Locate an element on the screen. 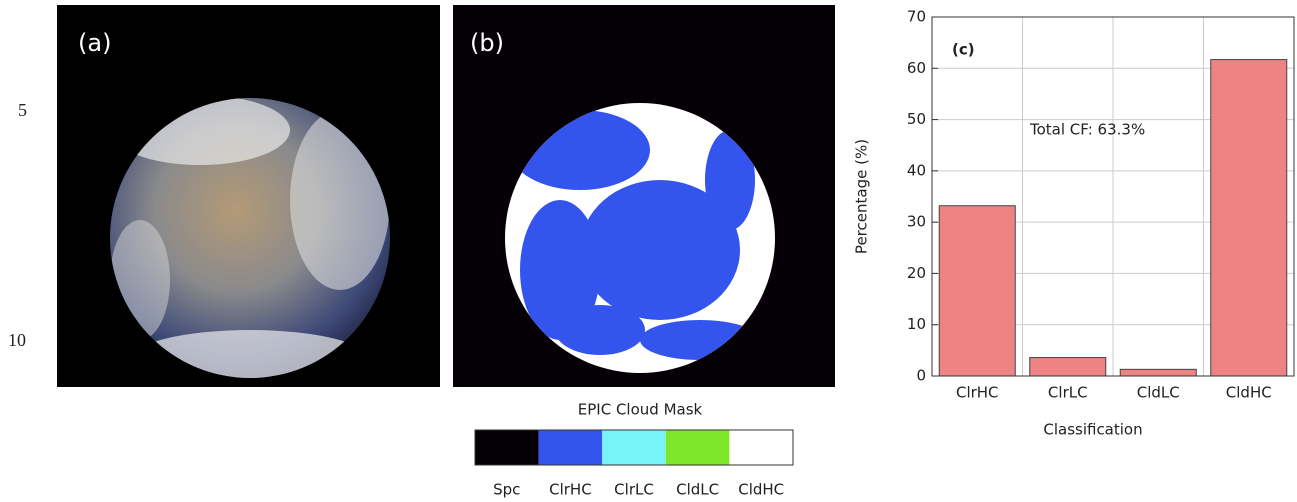  x-tick-label: CldLC is located at coordinates (1158, 393).